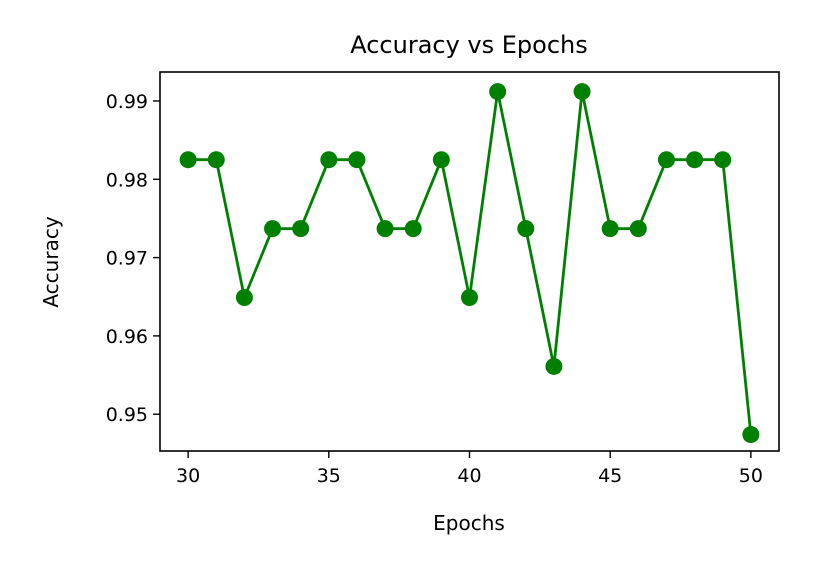  Describe the element at coordinates (127, 102) in the screenshot. I see `y-tick-label: 0.99` at that location.